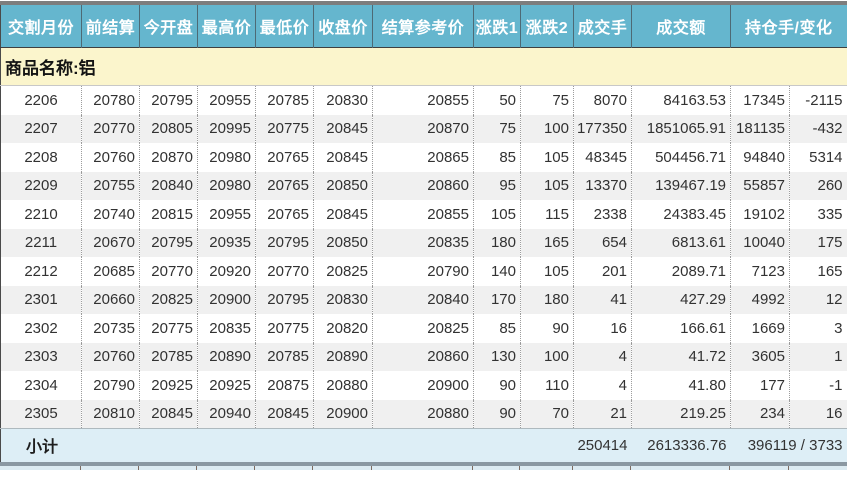  Describe the element at coordinates (226, 356) in the screenshot. I see `cell-high: 20890` at that location.